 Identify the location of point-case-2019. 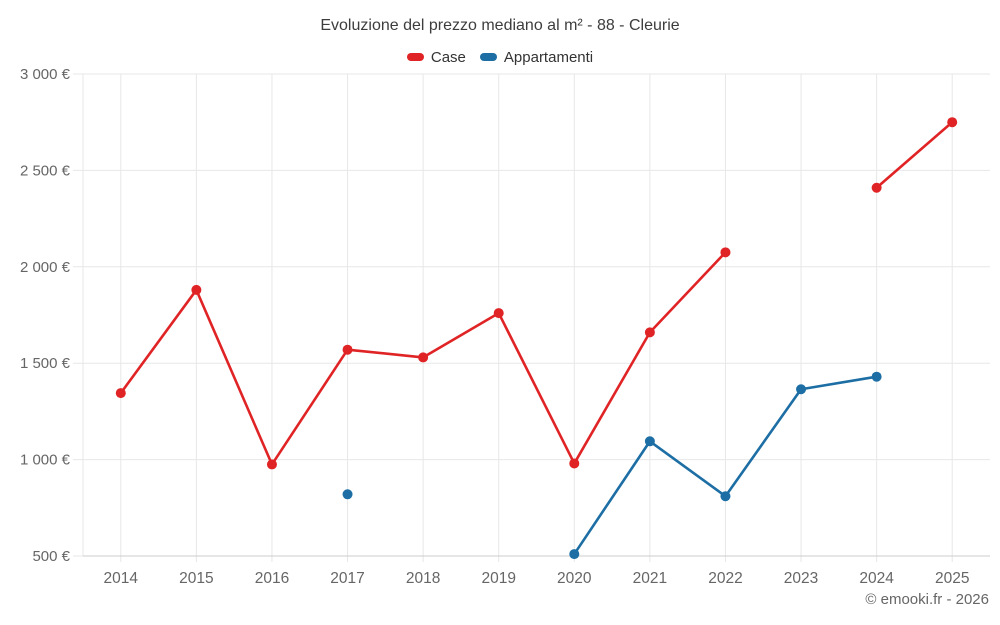
(498, 313).